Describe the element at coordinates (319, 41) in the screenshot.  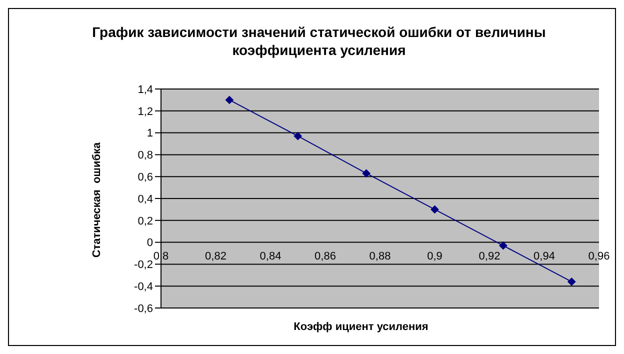
I see `chart-title: График зависимости значений статической ошибки от величины коэффициента усиления` at that location.